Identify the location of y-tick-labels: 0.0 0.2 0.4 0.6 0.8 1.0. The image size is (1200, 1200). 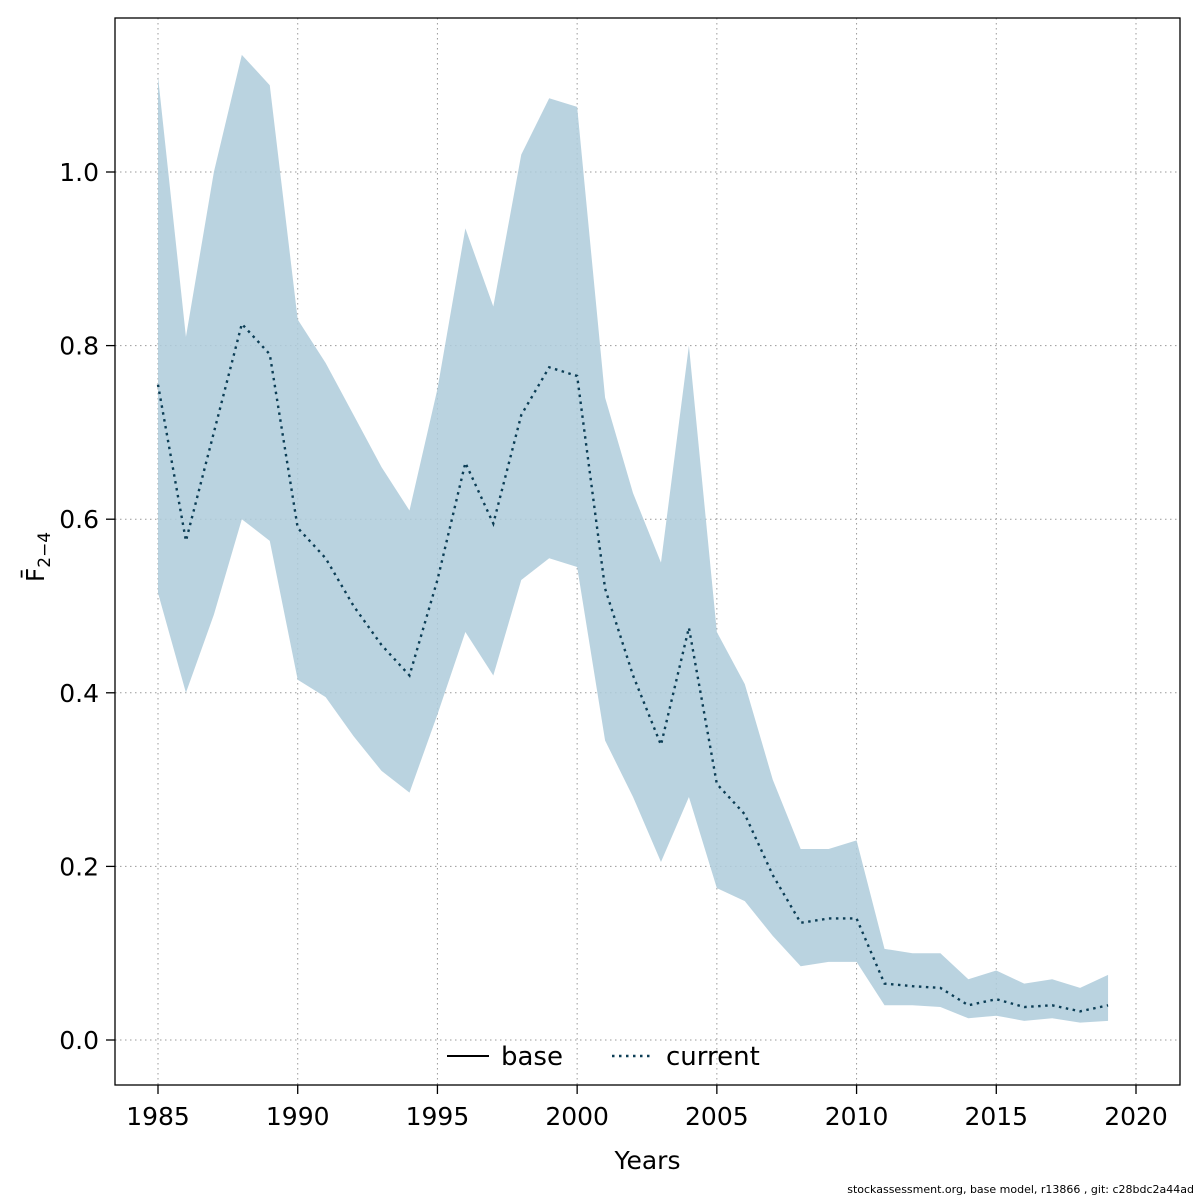
(79, 606).